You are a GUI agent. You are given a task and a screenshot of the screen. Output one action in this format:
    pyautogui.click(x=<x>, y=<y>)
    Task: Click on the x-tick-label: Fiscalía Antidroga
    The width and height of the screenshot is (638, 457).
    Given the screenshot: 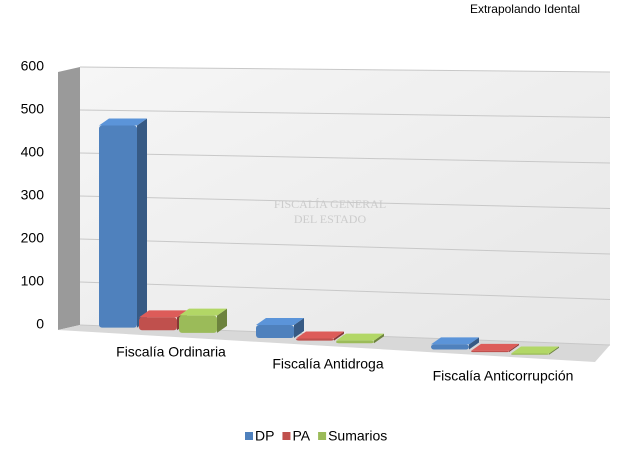 What is the action you would take?
    pyautogui.click(x=327, y=364)
    